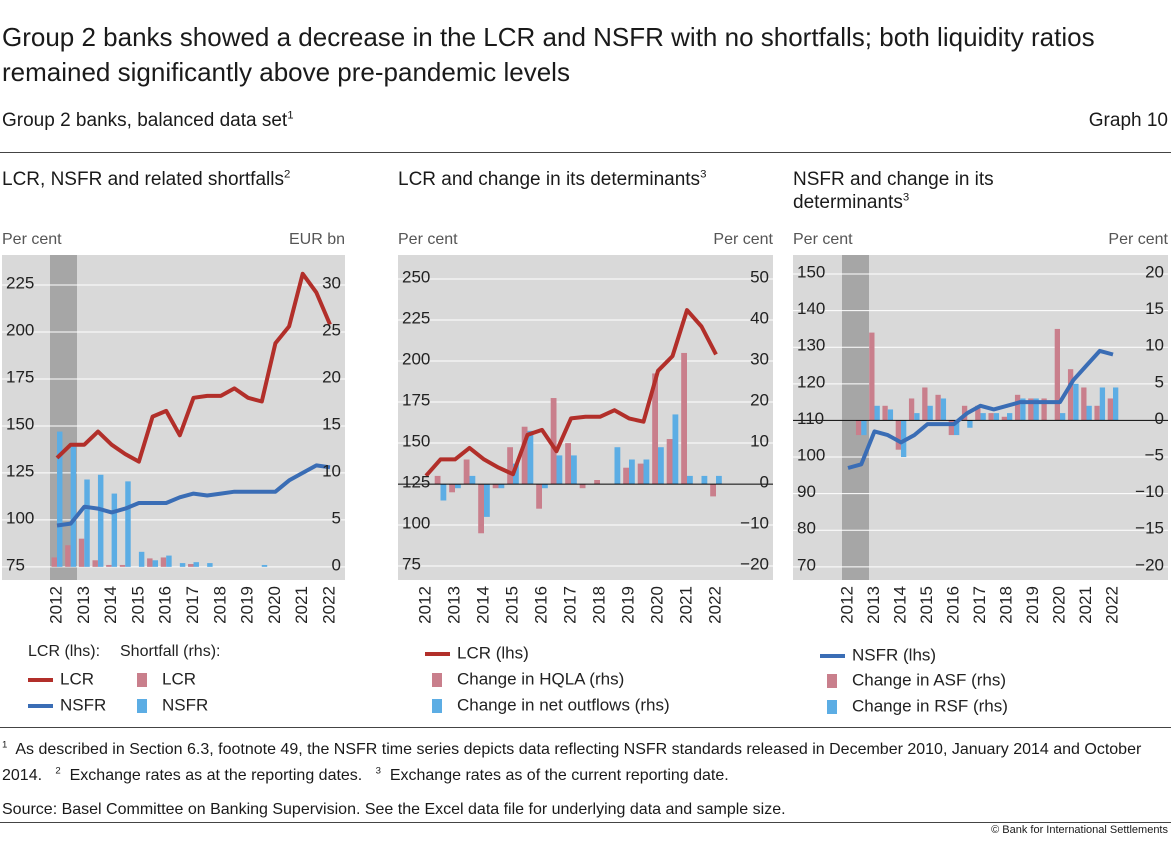 Image resolution: width=1171 pixels, height=841 pixels. Describe the element at coordinates (759, 318) in the screenshot. I see `y2-tick-label: 40` at that location.